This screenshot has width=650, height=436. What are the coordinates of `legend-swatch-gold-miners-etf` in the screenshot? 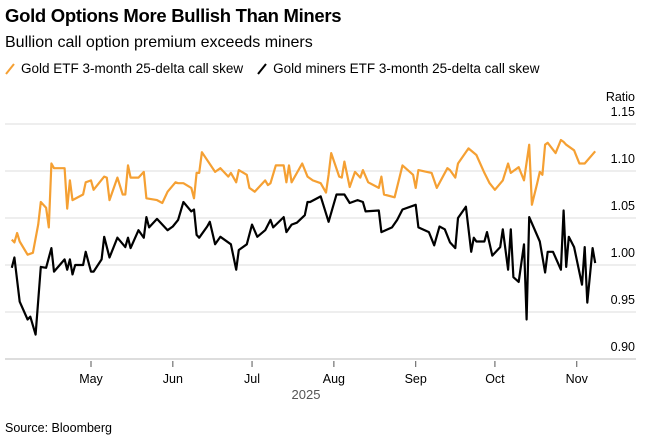 It's located at (262, 68).